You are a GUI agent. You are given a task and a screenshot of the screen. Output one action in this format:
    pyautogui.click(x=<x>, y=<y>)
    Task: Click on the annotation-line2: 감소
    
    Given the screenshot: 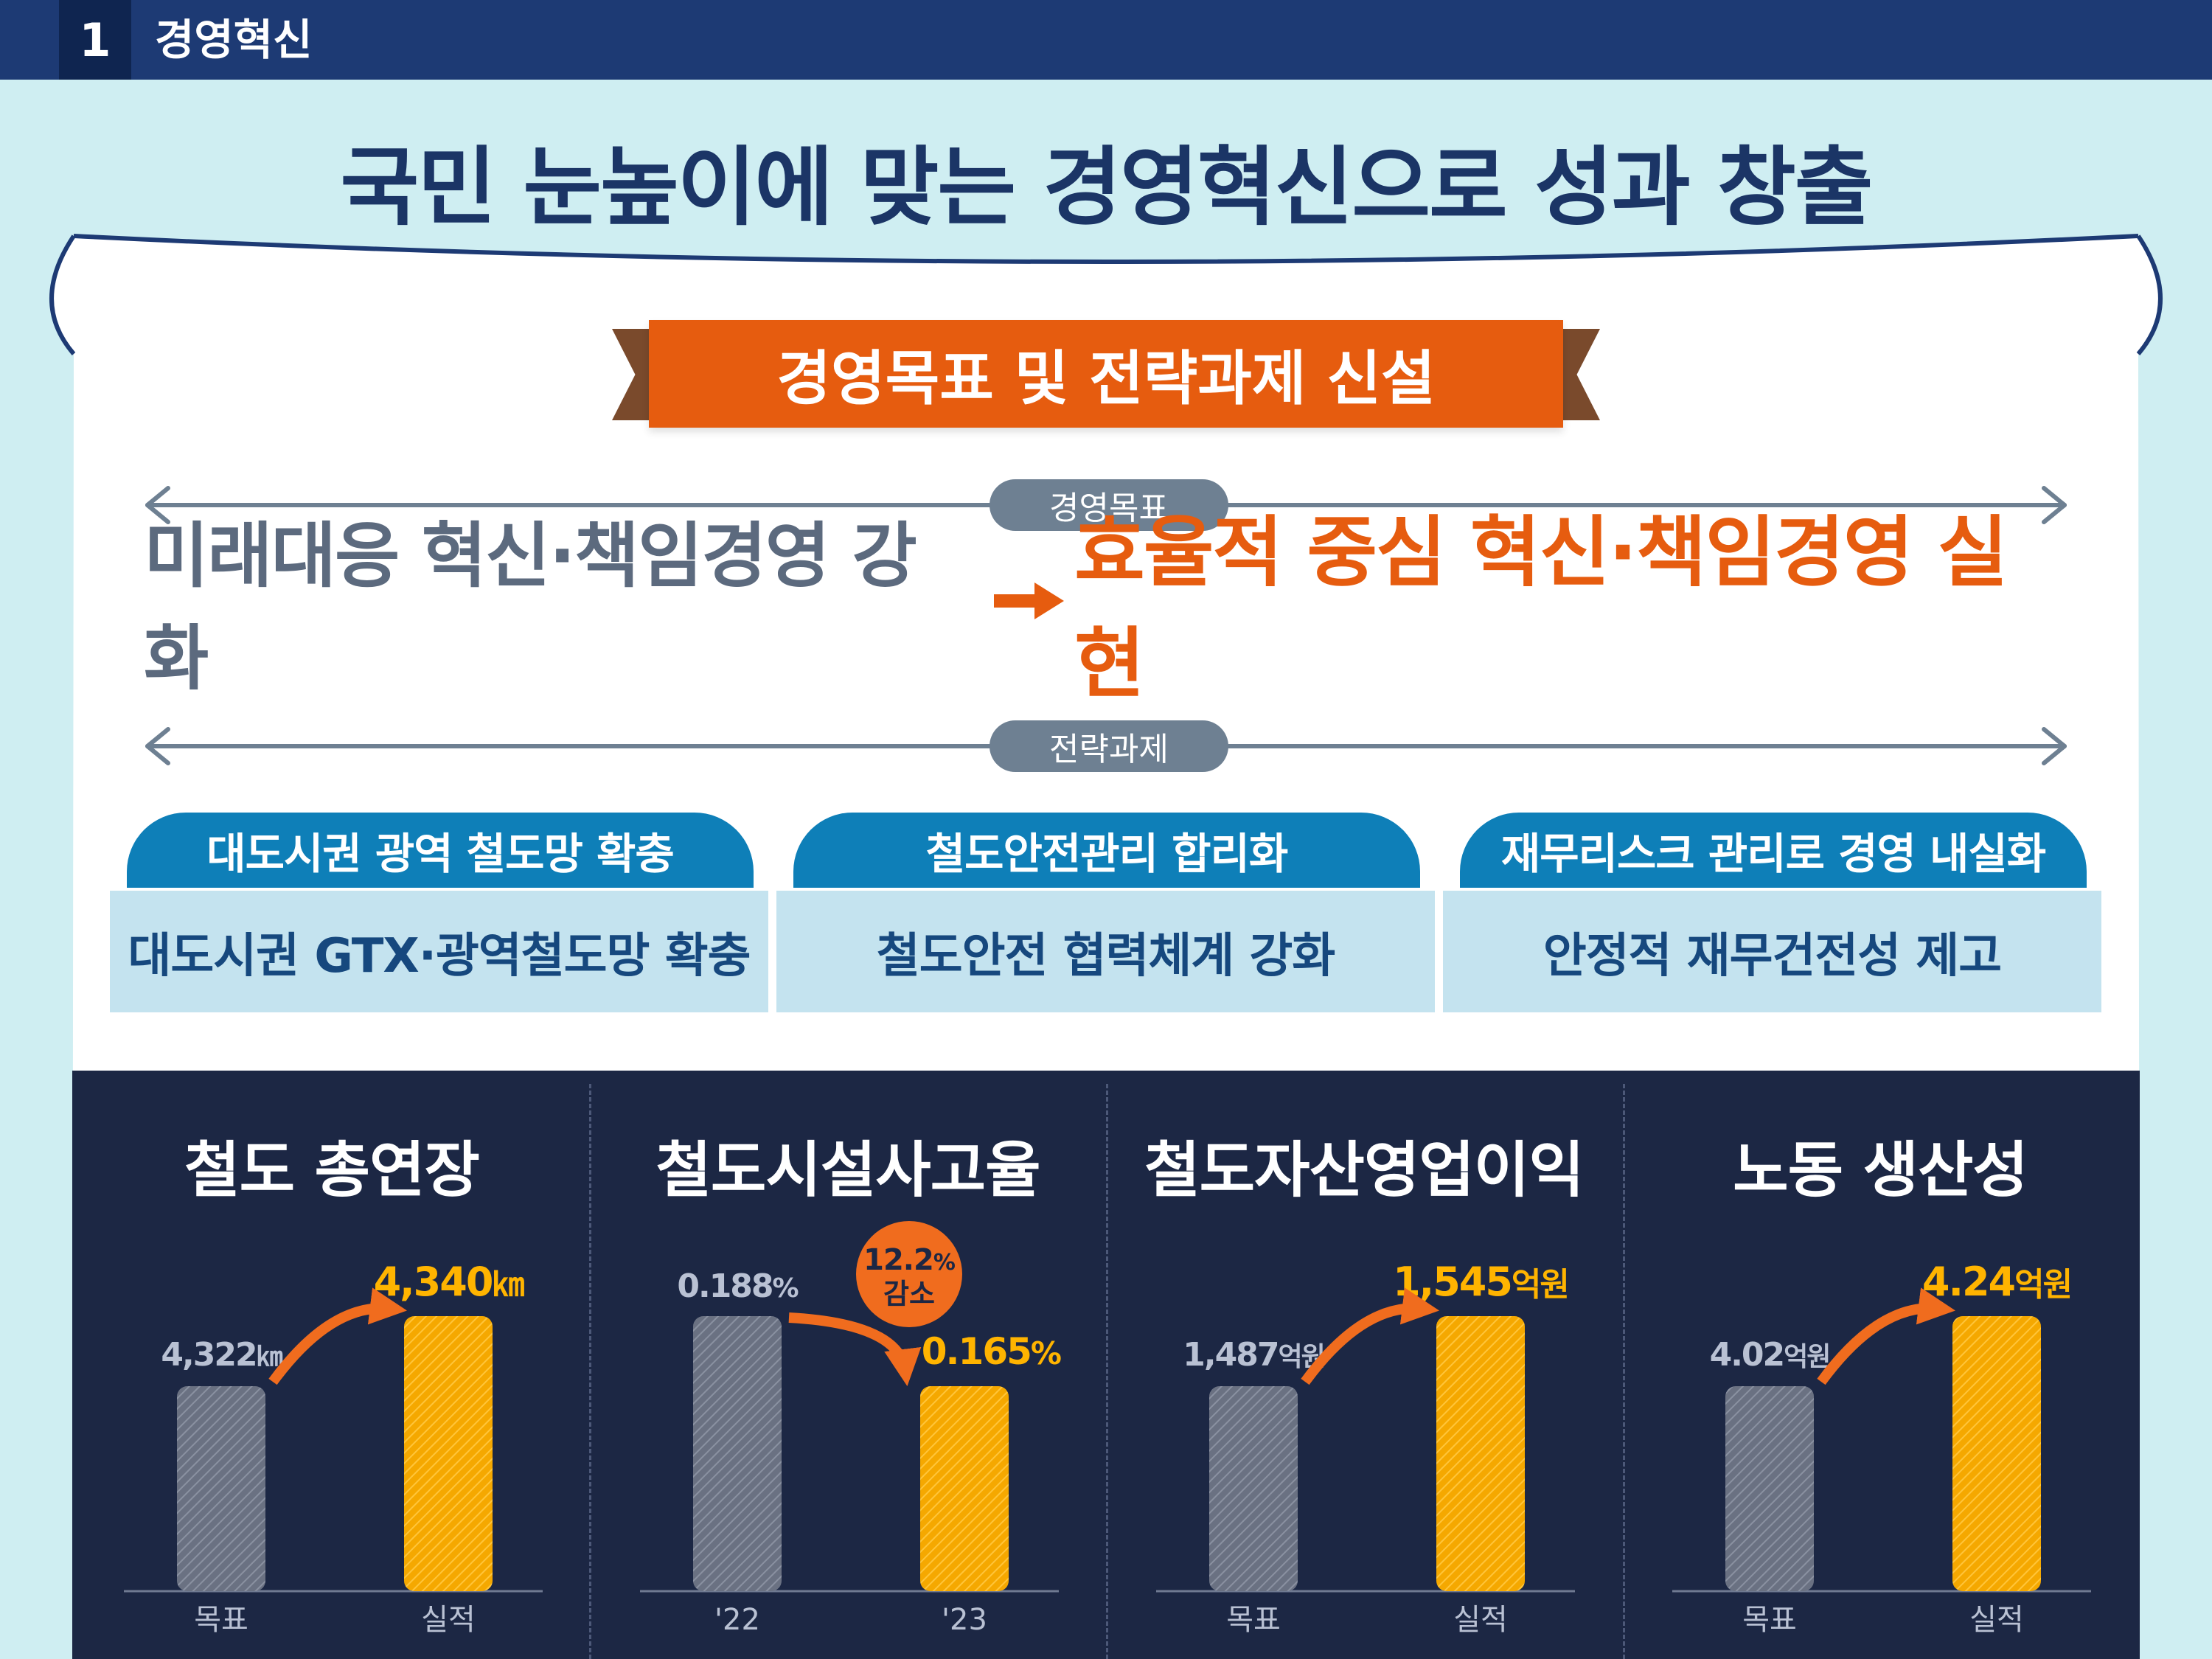 What is the action you would take?
    pyautogui.click(x=909, y=1294)
    